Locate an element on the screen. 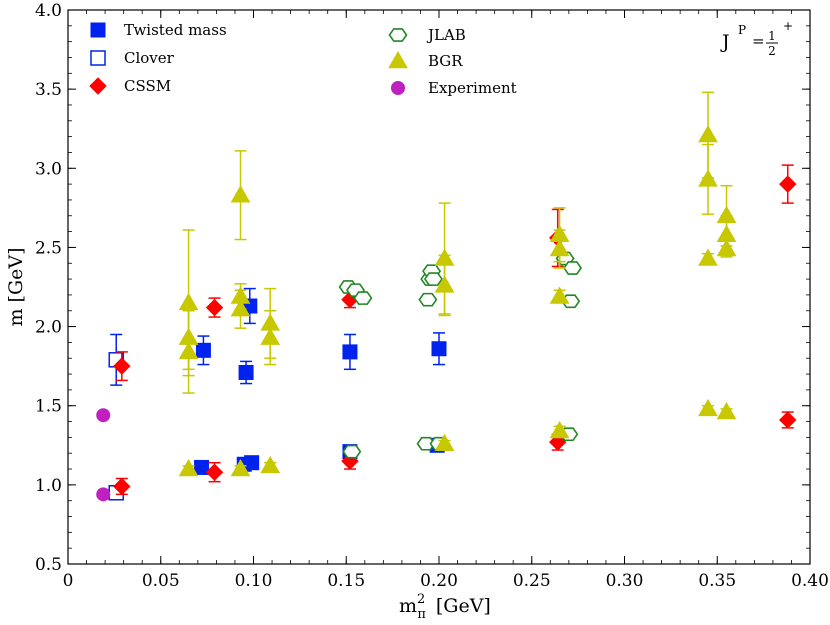 The height and width of the screenshot is (625, 830). series-experiment is located at coordinates (103, 455).